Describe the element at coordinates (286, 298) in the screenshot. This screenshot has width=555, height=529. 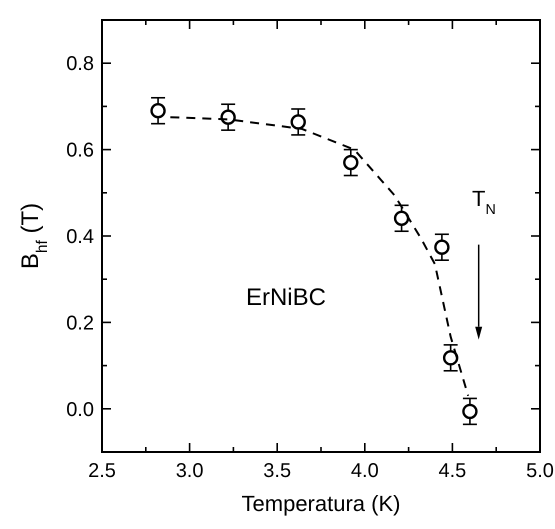
I see `annotation: ErNiBC` at that location.